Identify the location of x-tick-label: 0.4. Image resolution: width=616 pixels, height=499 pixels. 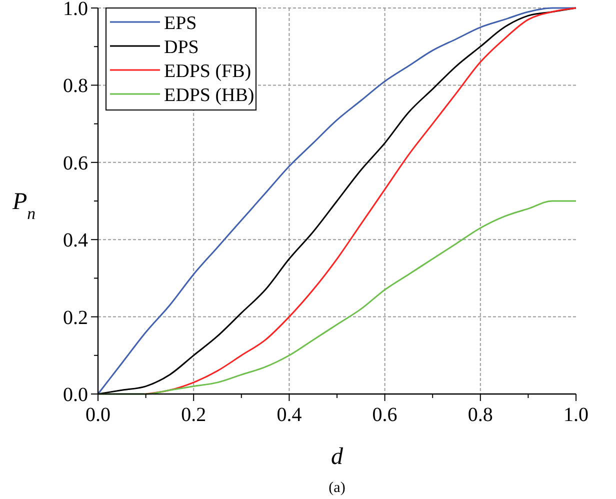
(289, 415).